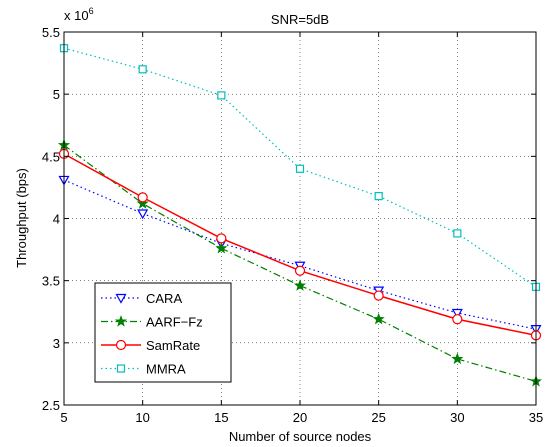  Describe the element at coordinates (76, 15) in the screenshot. I see `y-multiplier-base: x 10` at that location.